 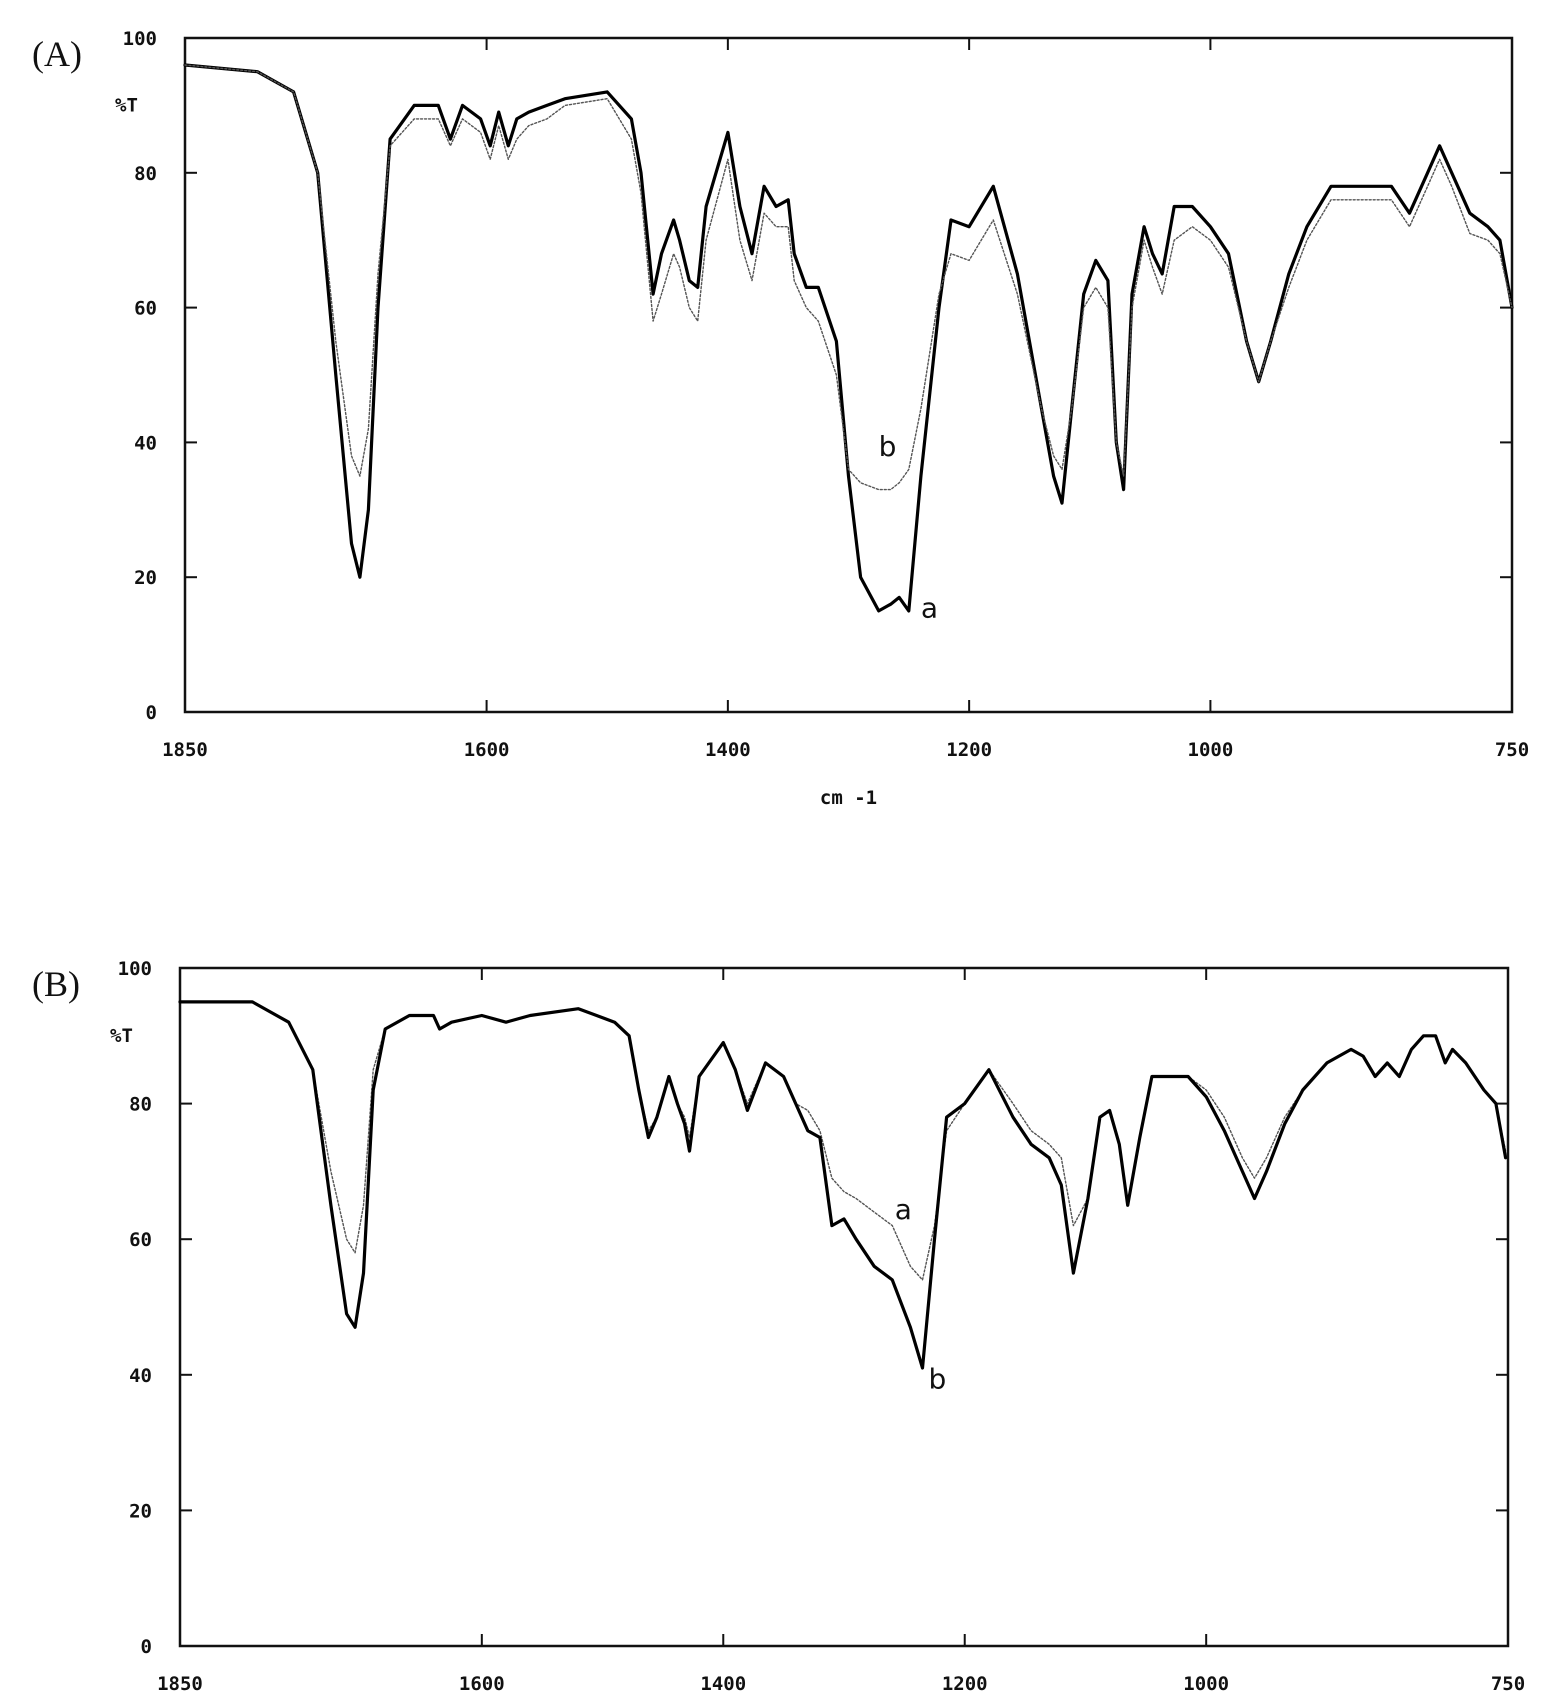 What do you see at coordinates (848, 798) in the screenshot?
I see `x-axis-title: cm -1` at bounding box center [848, 798].